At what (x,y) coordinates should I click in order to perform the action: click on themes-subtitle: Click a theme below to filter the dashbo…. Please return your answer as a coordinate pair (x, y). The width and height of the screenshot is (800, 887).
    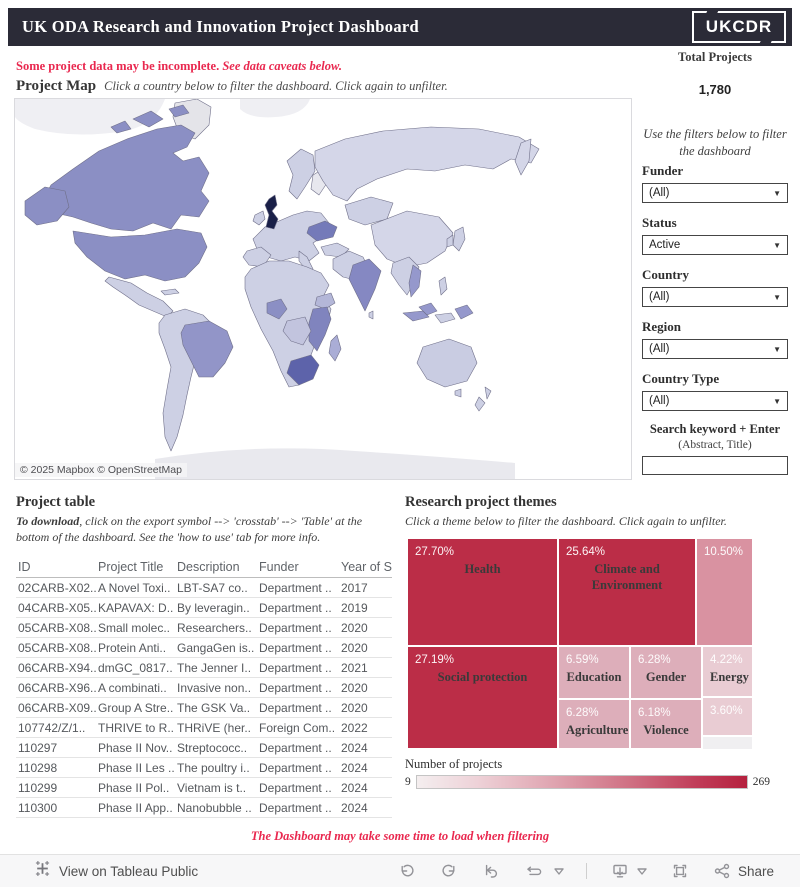
    Looking at the image, I should click on (566, 521).